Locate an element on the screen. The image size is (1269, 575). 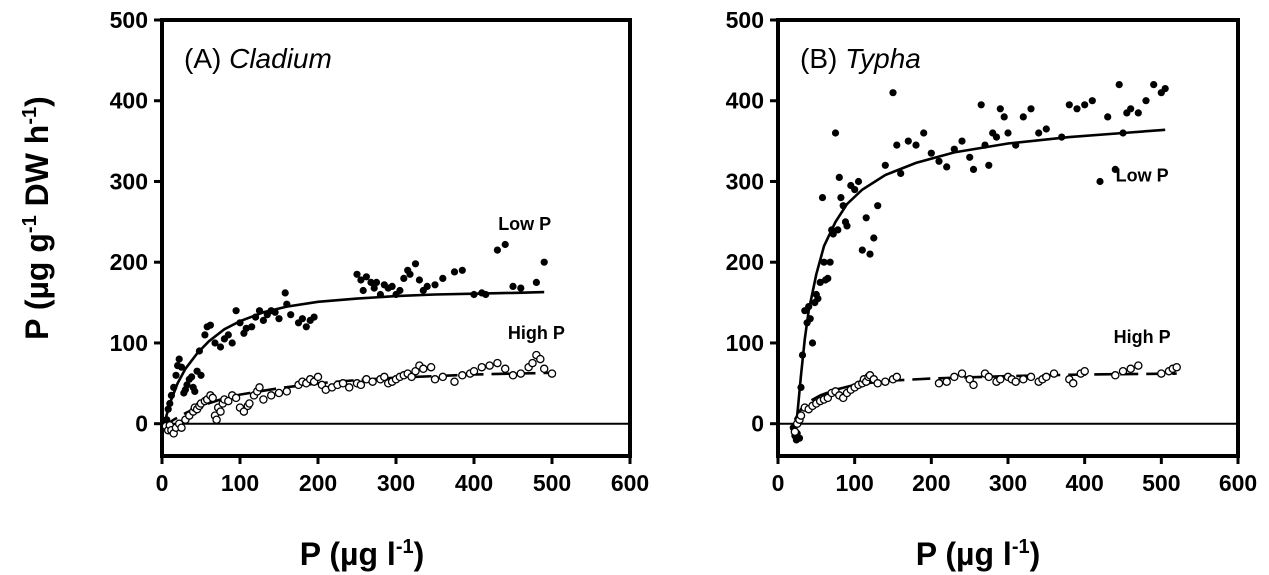
y-tick-label-a-300: 300 is located at coordinates (129, 181).